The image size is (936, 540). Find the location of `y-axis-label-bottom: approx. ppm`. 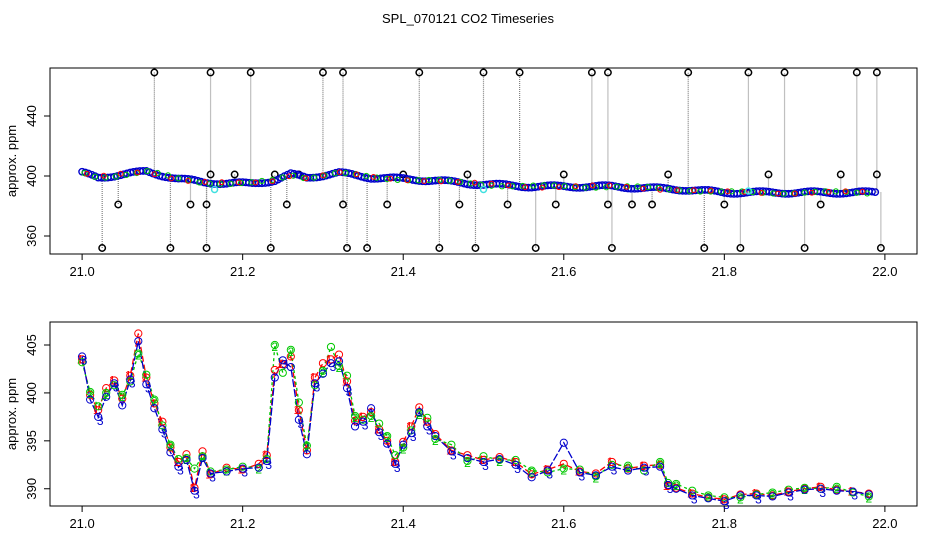

y-axis-label-bottom: approx. ppm is located at coordinates (11, 414).